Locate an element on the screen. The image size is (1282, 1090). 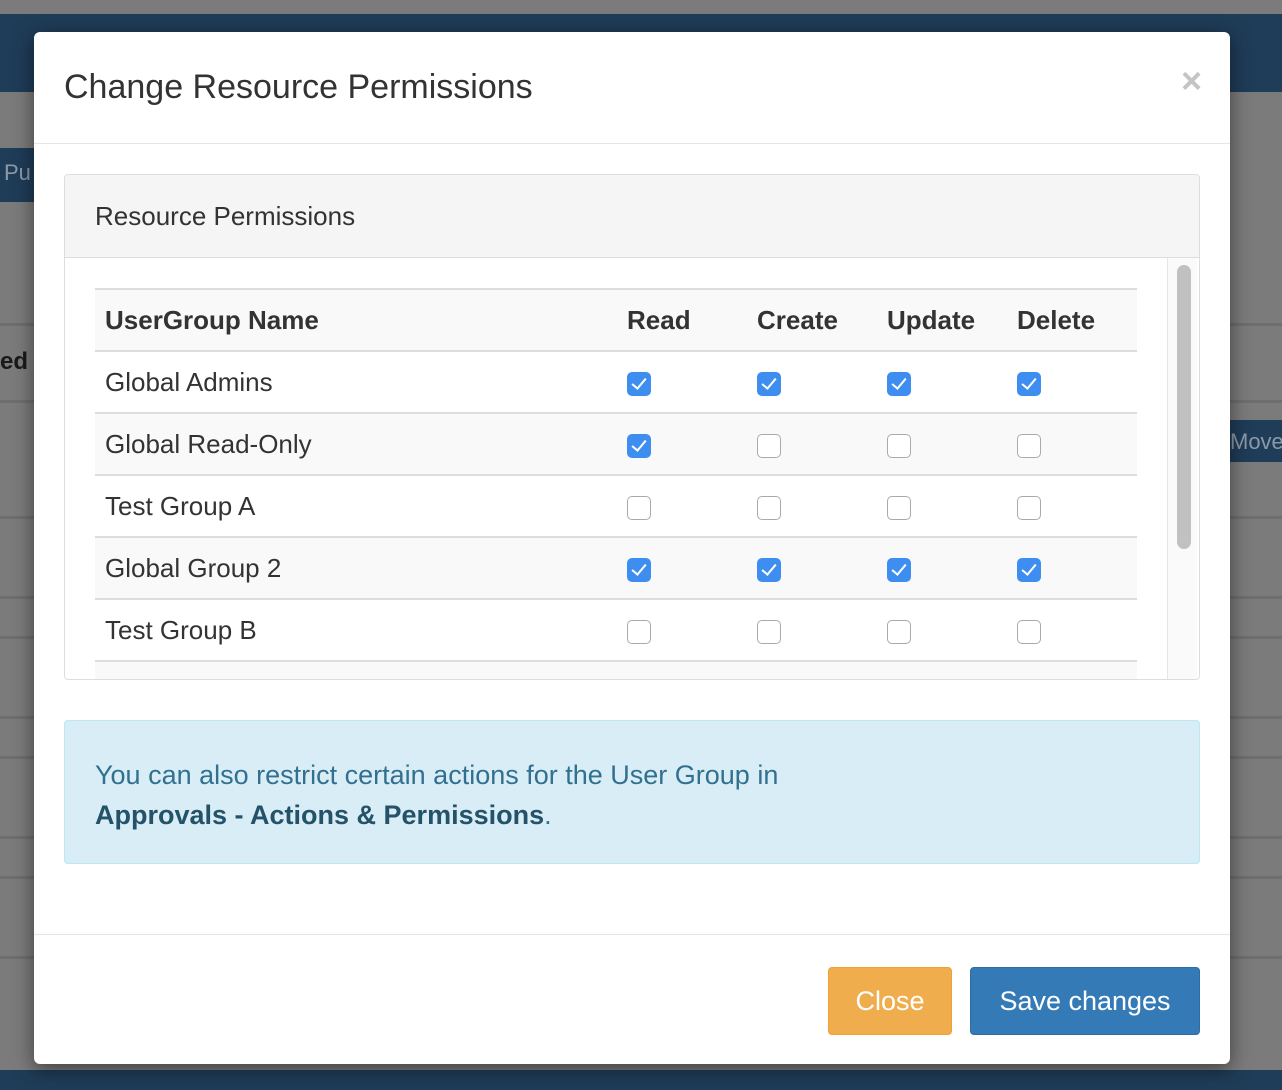
table-row: Test Group A is located at coordinates (616, 505).